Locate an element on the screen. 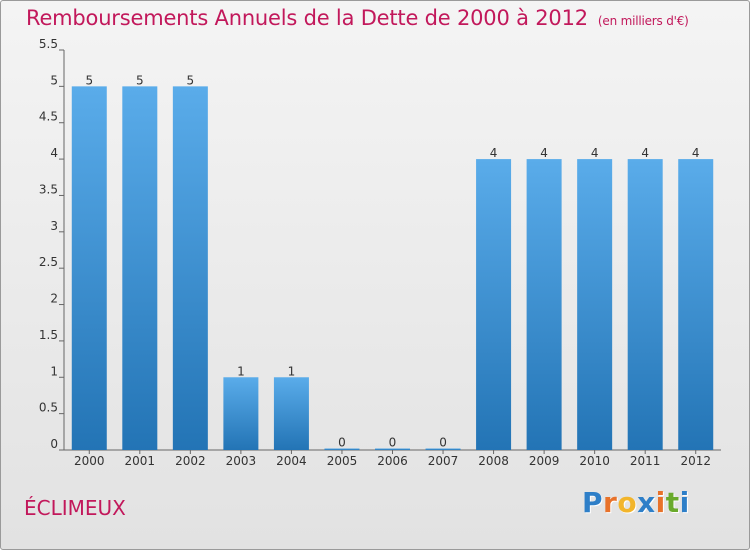  proxiti-logo: Proxiti is located at coordinates (636, 502).